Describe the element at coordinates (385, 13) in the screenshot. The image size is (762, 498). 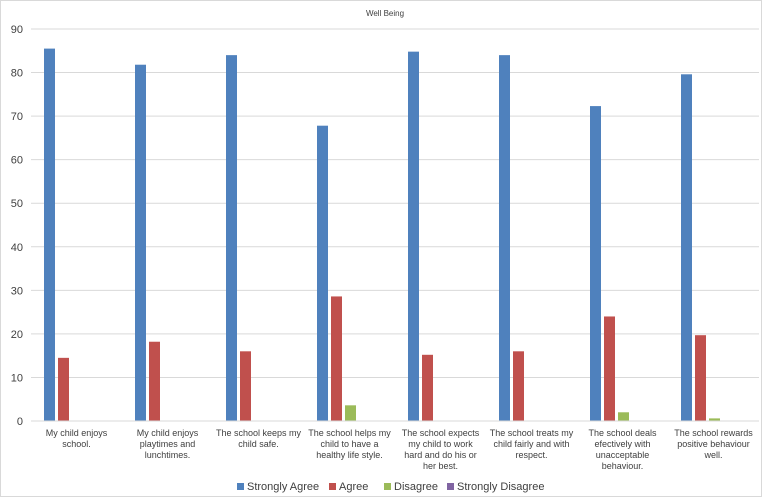
I see `chart-title: Well Being` at that location.